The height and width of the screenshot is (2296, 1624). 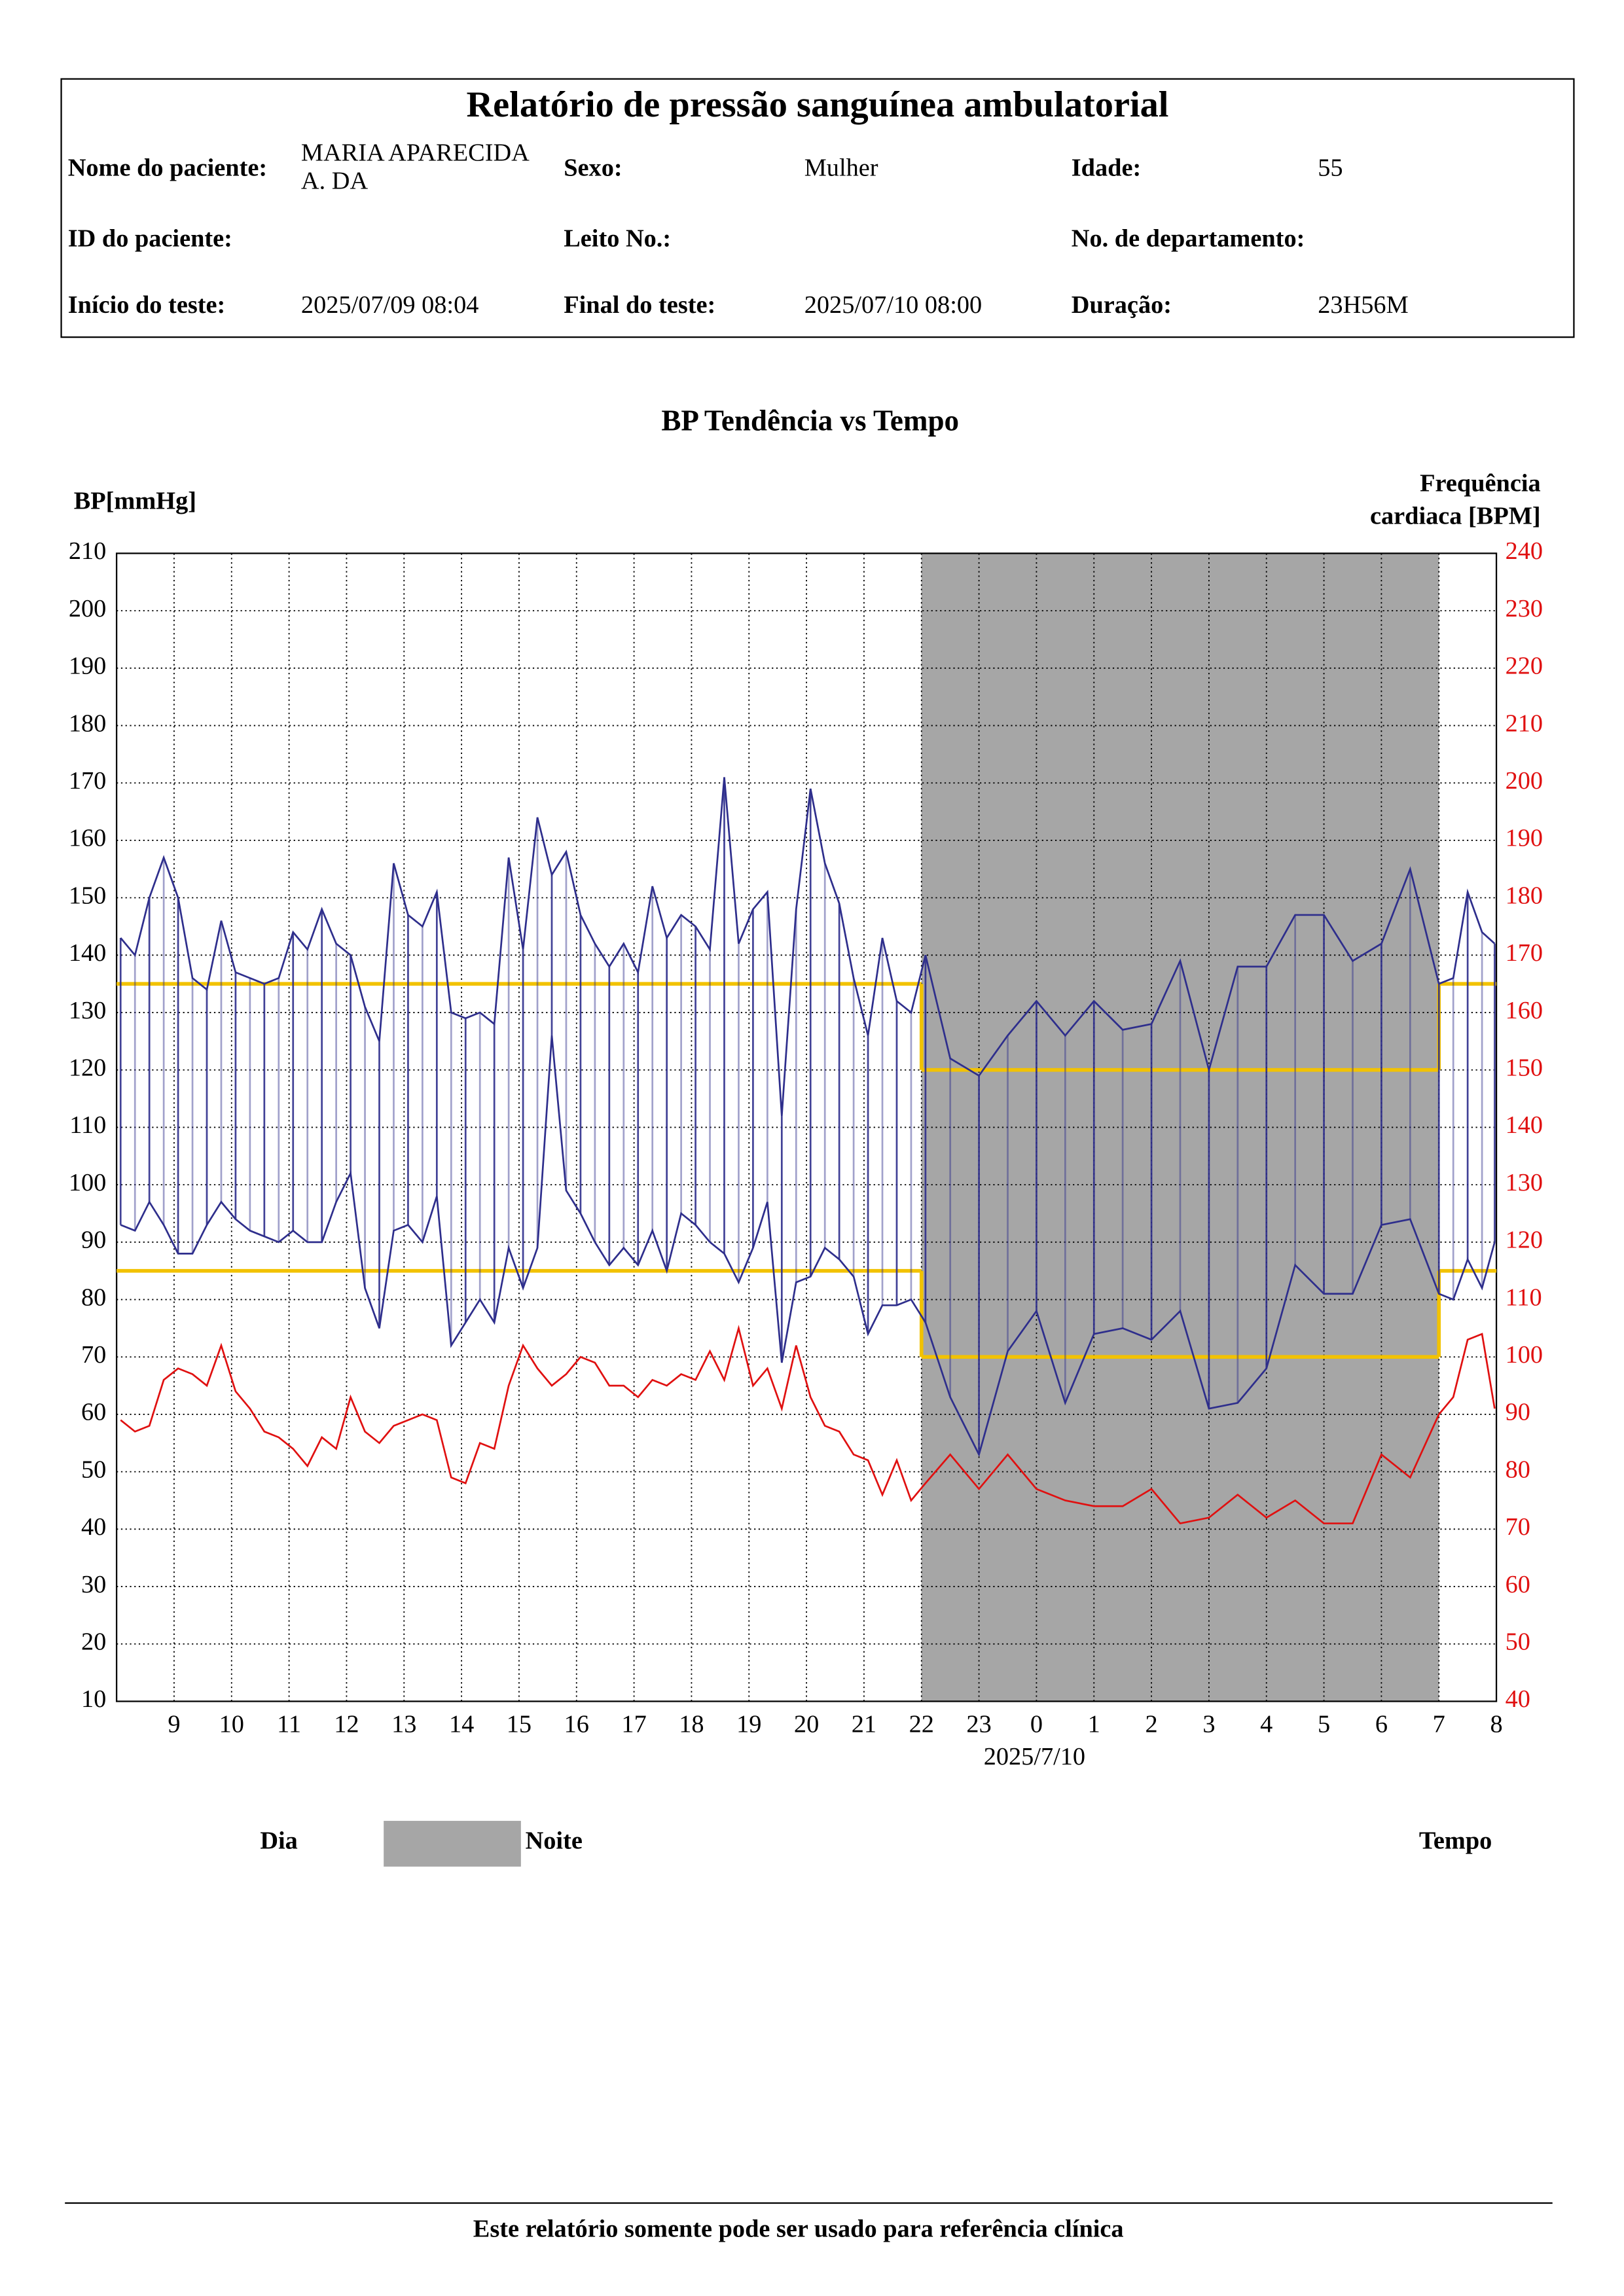 What do you see at coordinates (1524, 1068) in the screenshot?
I see `y2-tick-label: 150` at bounding box center [1524, 1068].